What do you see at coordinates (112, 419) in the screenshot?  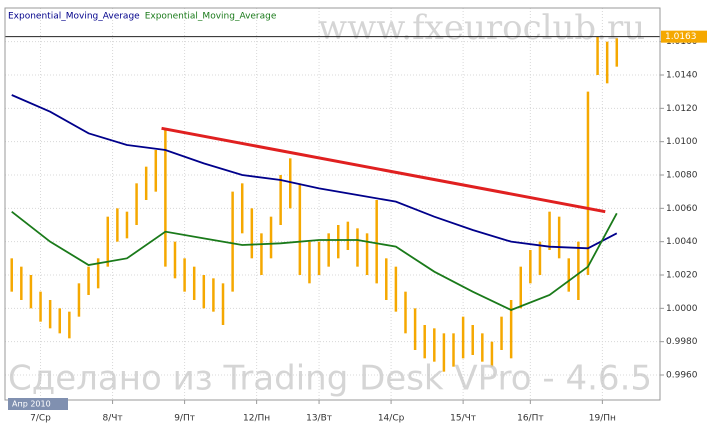 I see `x-tick-label: 8/Чт` at bounding box center [112, 419].